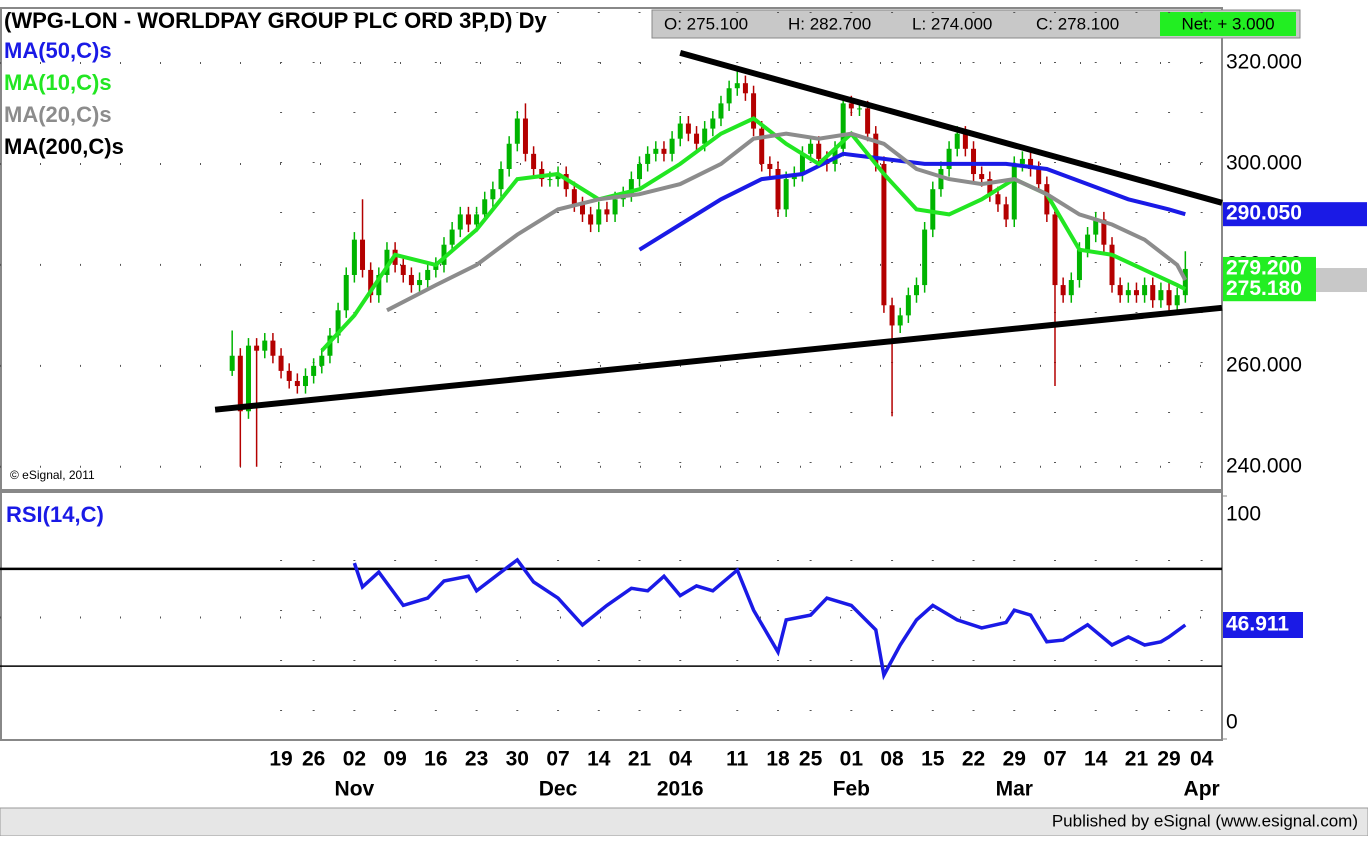 This screenshot has height=841, width=1368. Describe the element at coordinates (1257, 624) in the screenshot. I see `end-label: 46.911` at that location.